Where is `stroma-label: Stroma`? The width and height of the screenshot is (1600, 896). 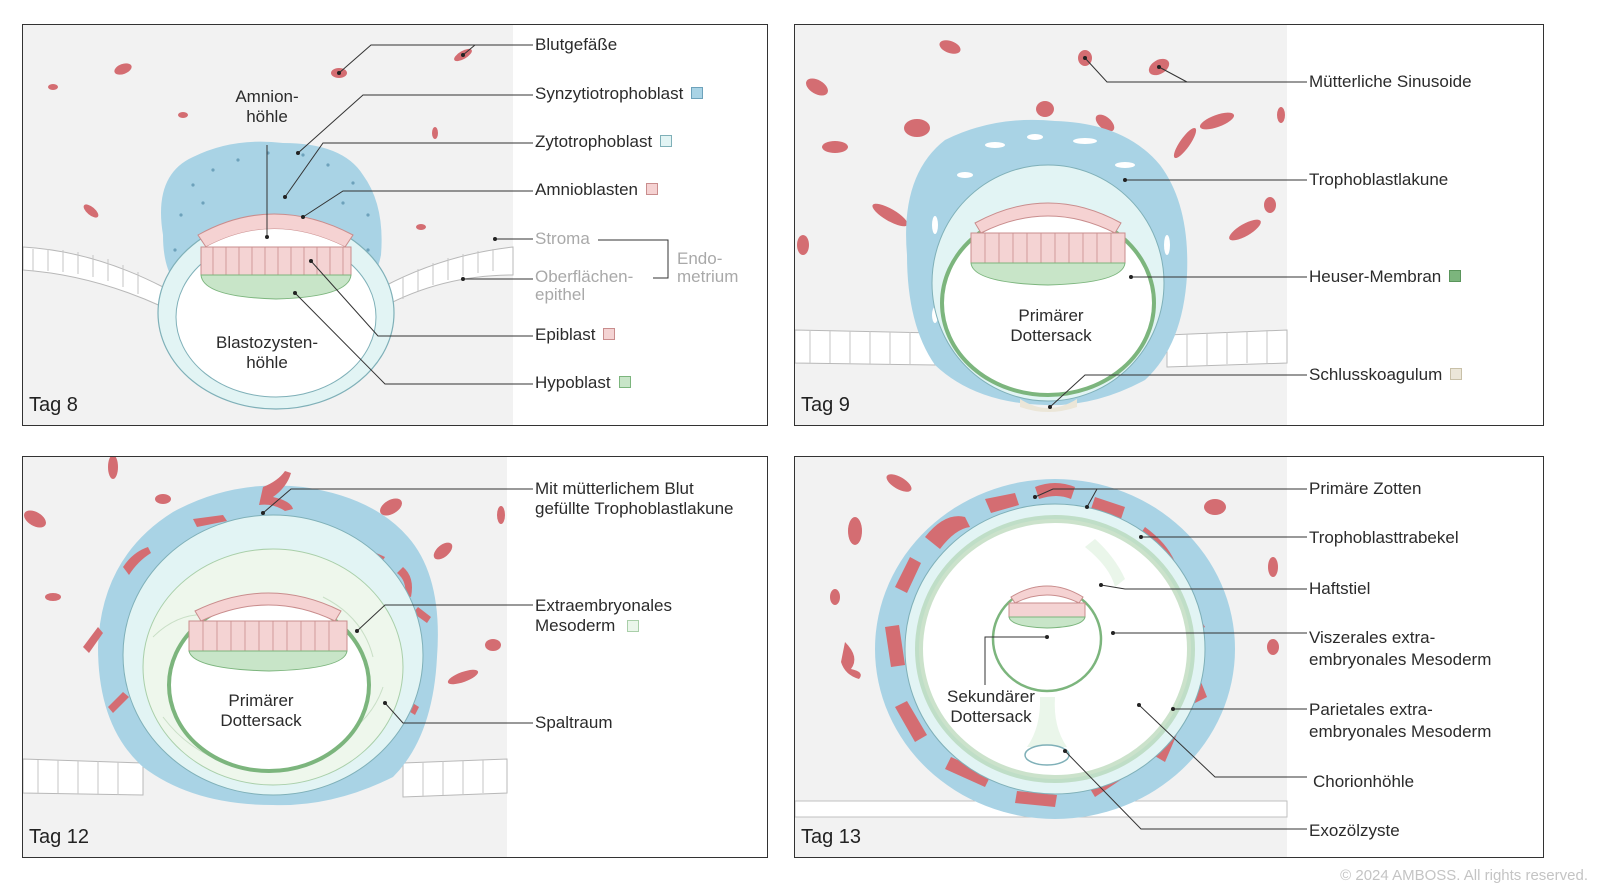
stroma-label: Stroma is located at coordinates (562, 238).